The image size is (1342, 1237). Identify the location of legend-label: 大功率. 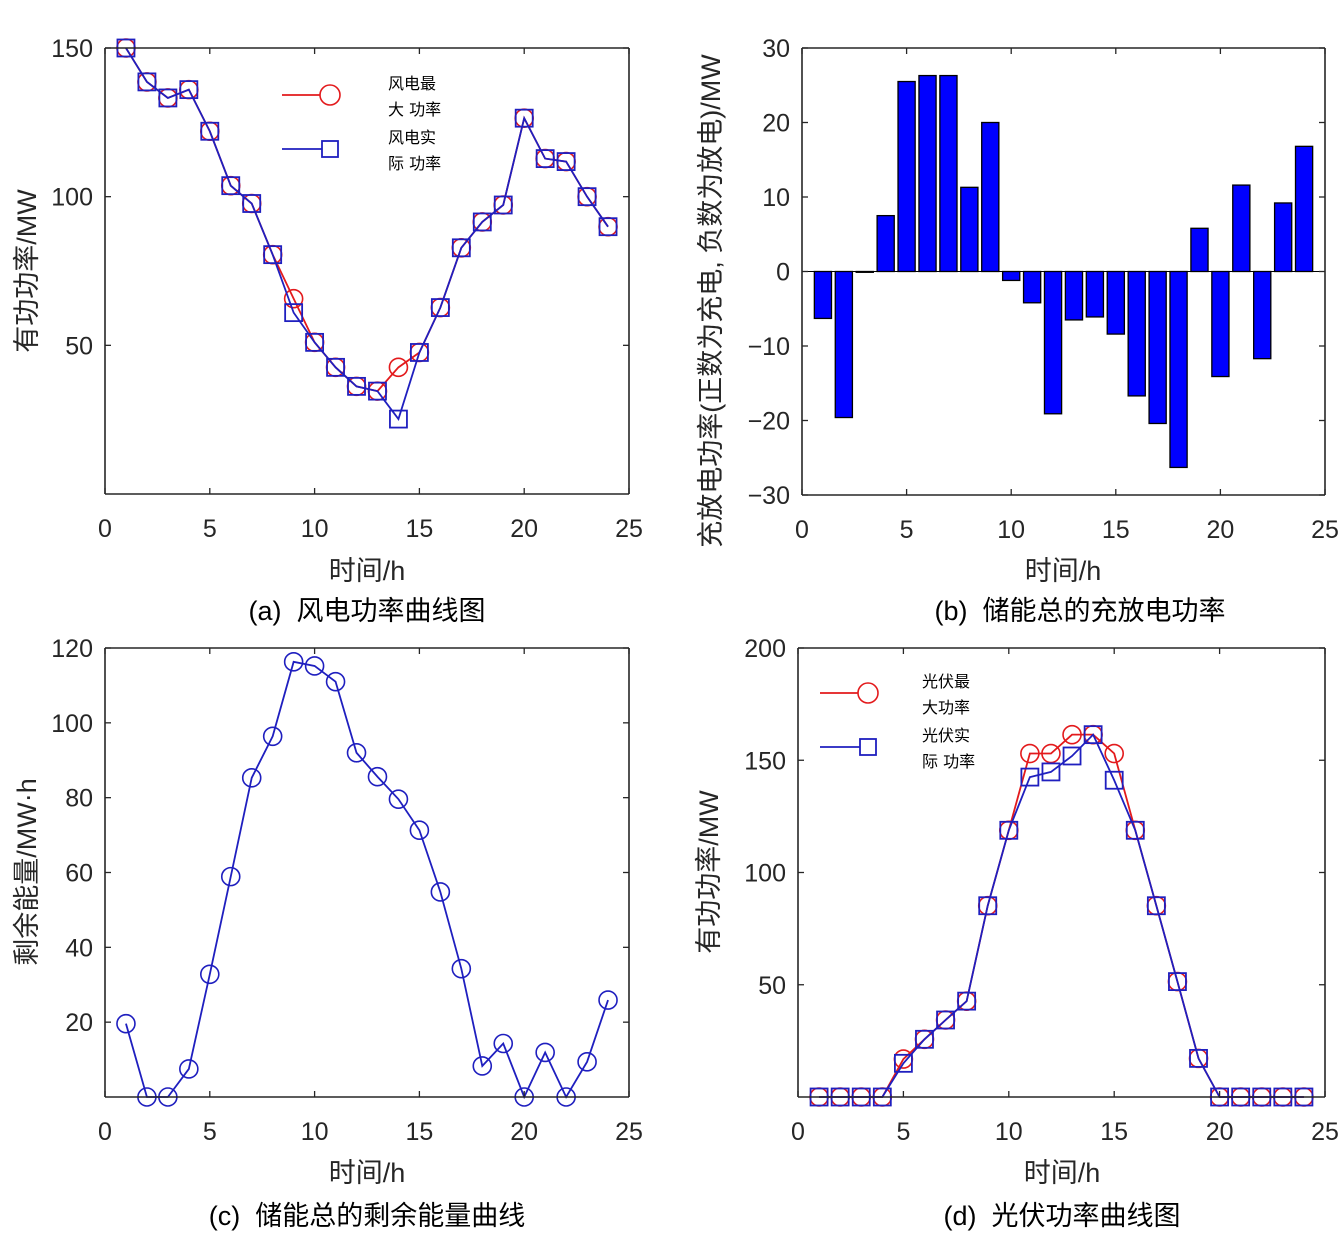
(946, 707).